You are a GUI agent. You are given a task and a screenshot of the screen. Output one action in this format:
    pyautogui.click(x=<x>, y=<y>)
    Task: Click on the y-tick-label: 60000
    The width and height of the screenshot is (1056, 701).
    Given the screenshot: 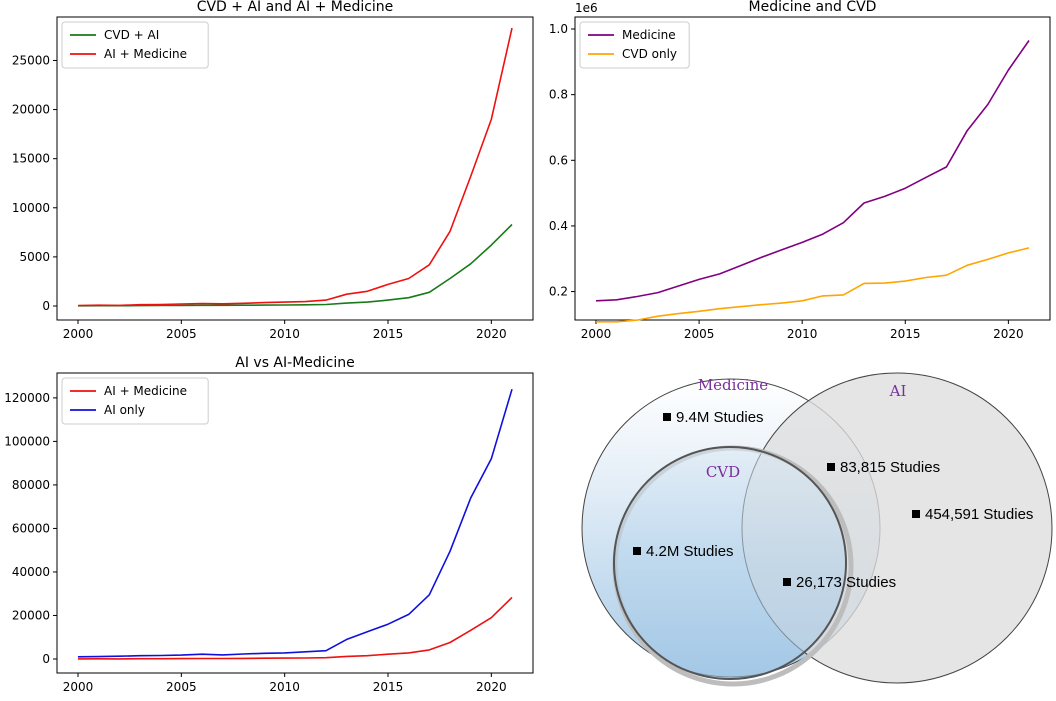 What is the action you would take?
    pyautogui.click(x=31, y=528)
    